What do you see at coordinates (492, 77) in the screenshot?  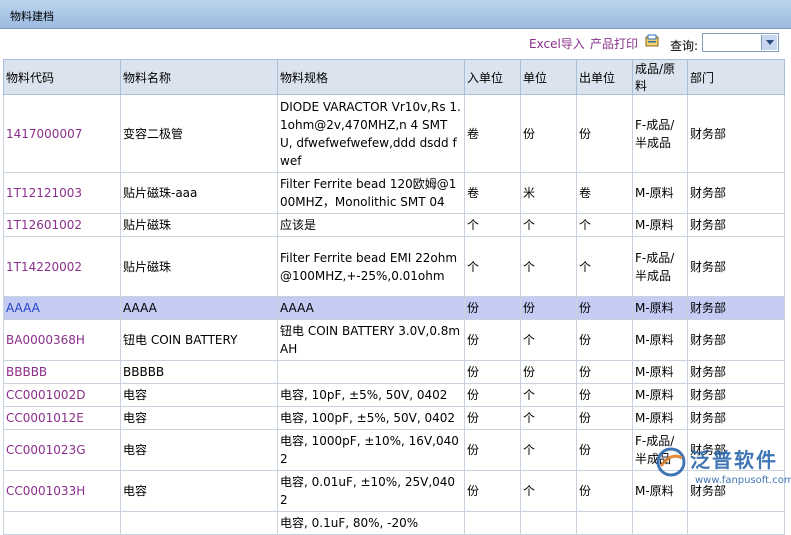 I see `header-in-unit: 入单位` at bounding box center [492, 77].